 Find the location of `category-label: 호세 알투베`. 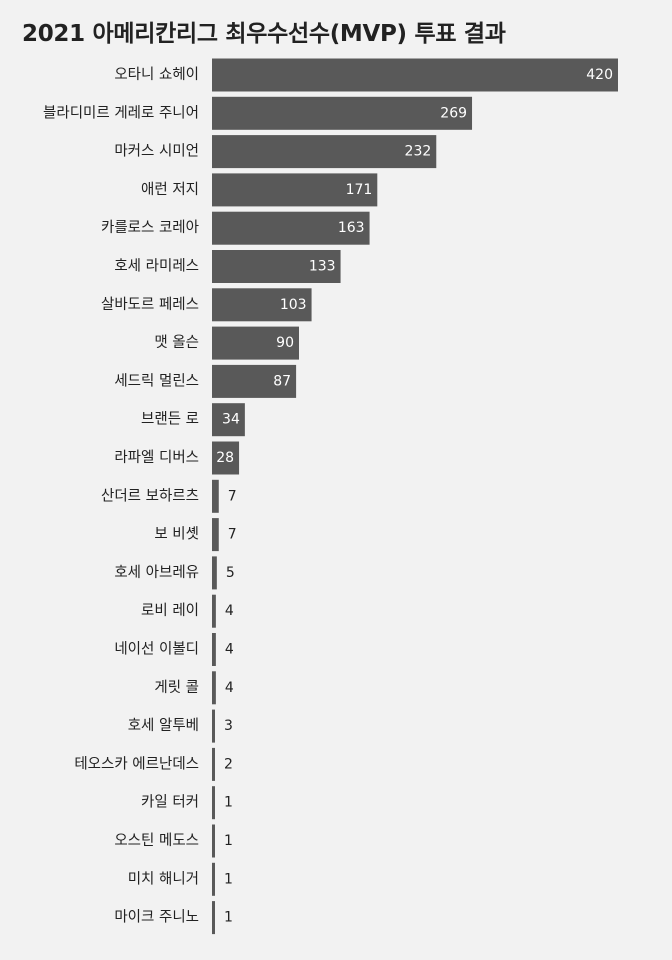

category-label: 호세 알투베 is located at coordinates (163, 725).